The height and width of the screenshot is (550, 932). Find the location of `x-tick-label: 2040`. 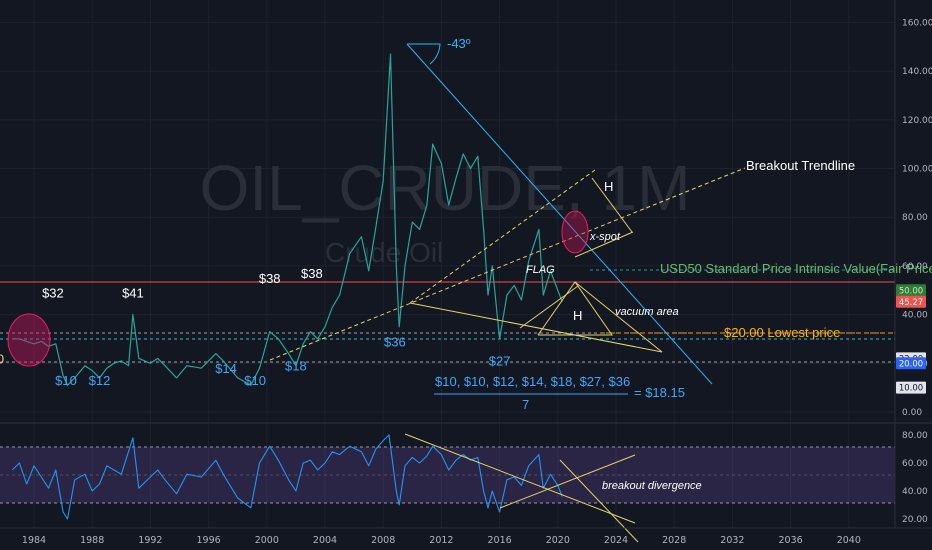

x-tick-label: 2040 is located at coordinates (849, 540).